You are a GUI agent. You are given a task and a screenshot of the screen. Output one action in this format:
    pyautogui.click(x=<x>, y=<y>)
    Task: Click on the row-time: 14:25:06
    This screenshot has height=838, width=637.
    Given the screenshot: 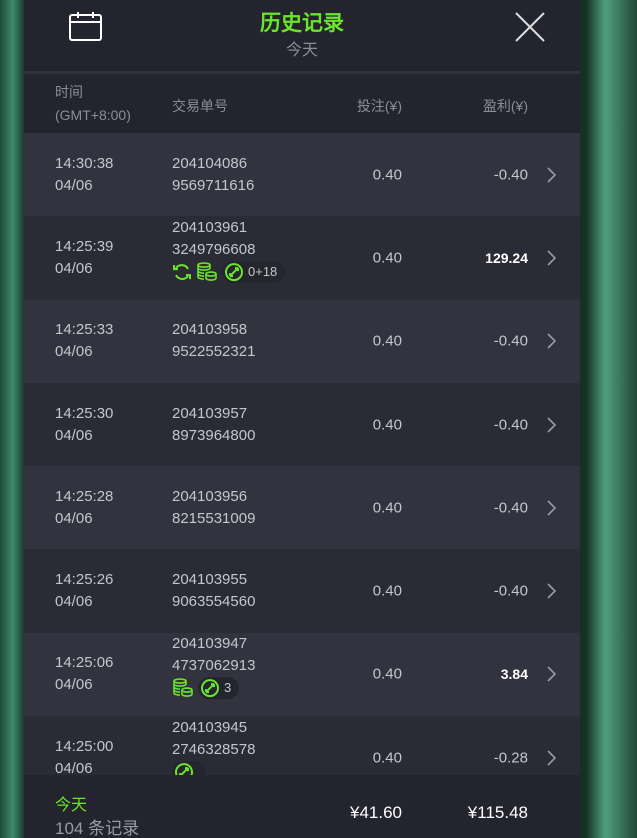 What is the action you would take?
    pyautogui.click(x=84, y=663)
    